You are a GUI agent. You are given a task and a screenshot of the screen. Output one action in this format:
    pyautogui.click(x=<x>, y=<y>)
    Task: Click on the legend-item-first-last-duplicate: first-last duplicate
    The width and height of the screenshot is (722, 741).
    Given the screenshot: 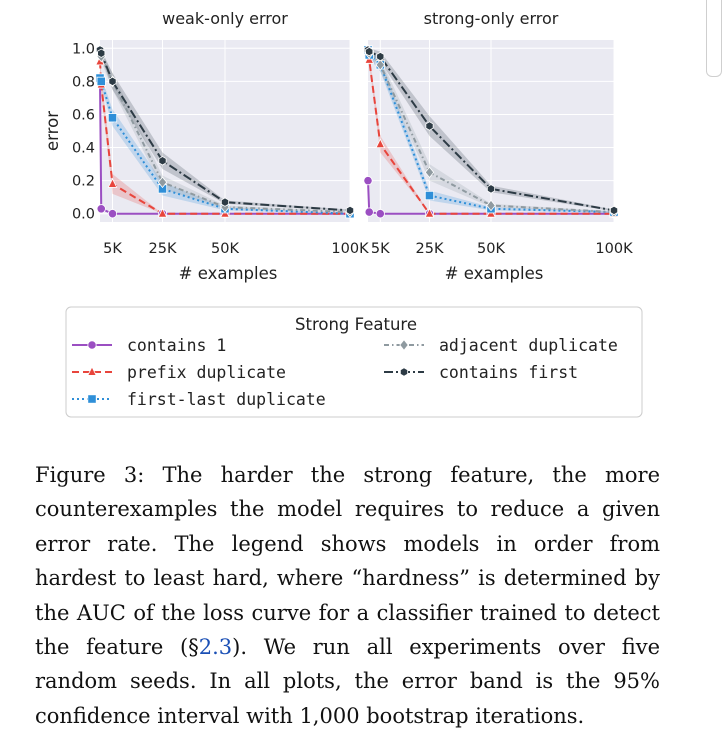 What is the action you would take?
    pyautogui.click(x=199, y=399)
    